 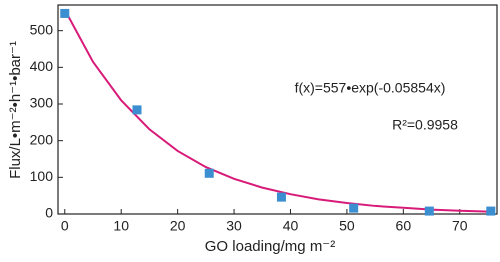 What do you see at coordinates (42, 103) in the screenshot?
I see `y-tick-label: 300` at bounding box center [42, 103].